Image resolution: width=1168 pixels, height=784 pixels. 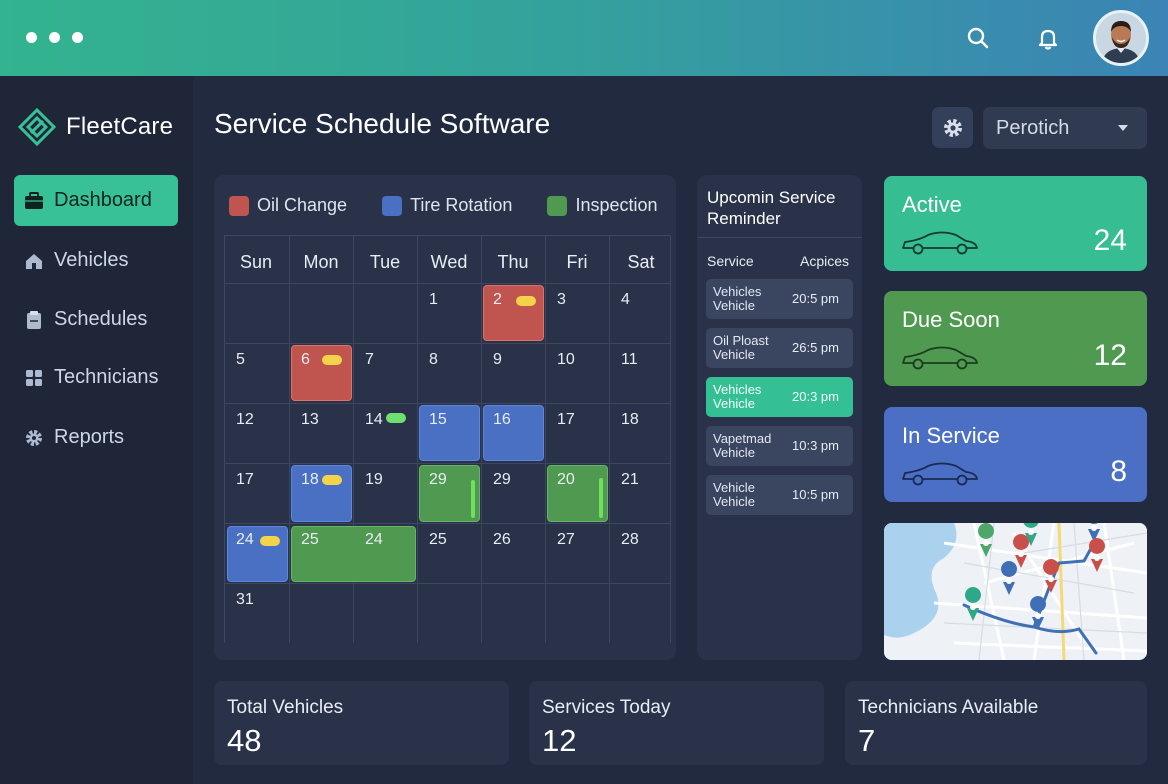 What do you see at coordinates (288, 205) in the screenshot?
I see `legend-oil-change: Oil Change` at bounding box center [288, 205].